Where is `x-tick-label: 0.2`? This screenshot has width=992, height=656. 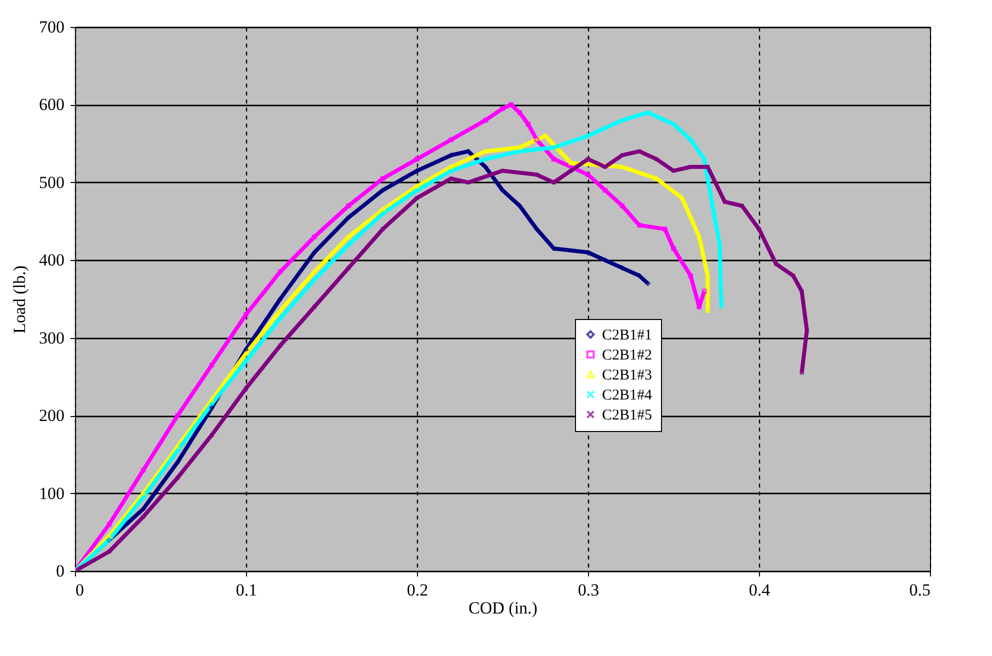 x-tick-label: 0.2 is located at coordinates (417, 590).